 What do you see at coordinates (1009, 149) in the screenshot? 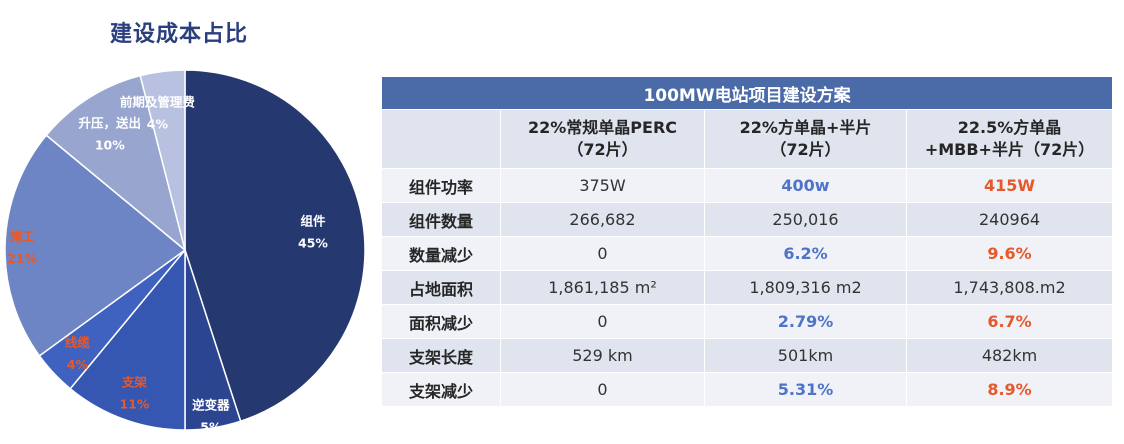
I see `column-header-line2: +MBB+半片（72片）` at bounding box center [1009, 149].